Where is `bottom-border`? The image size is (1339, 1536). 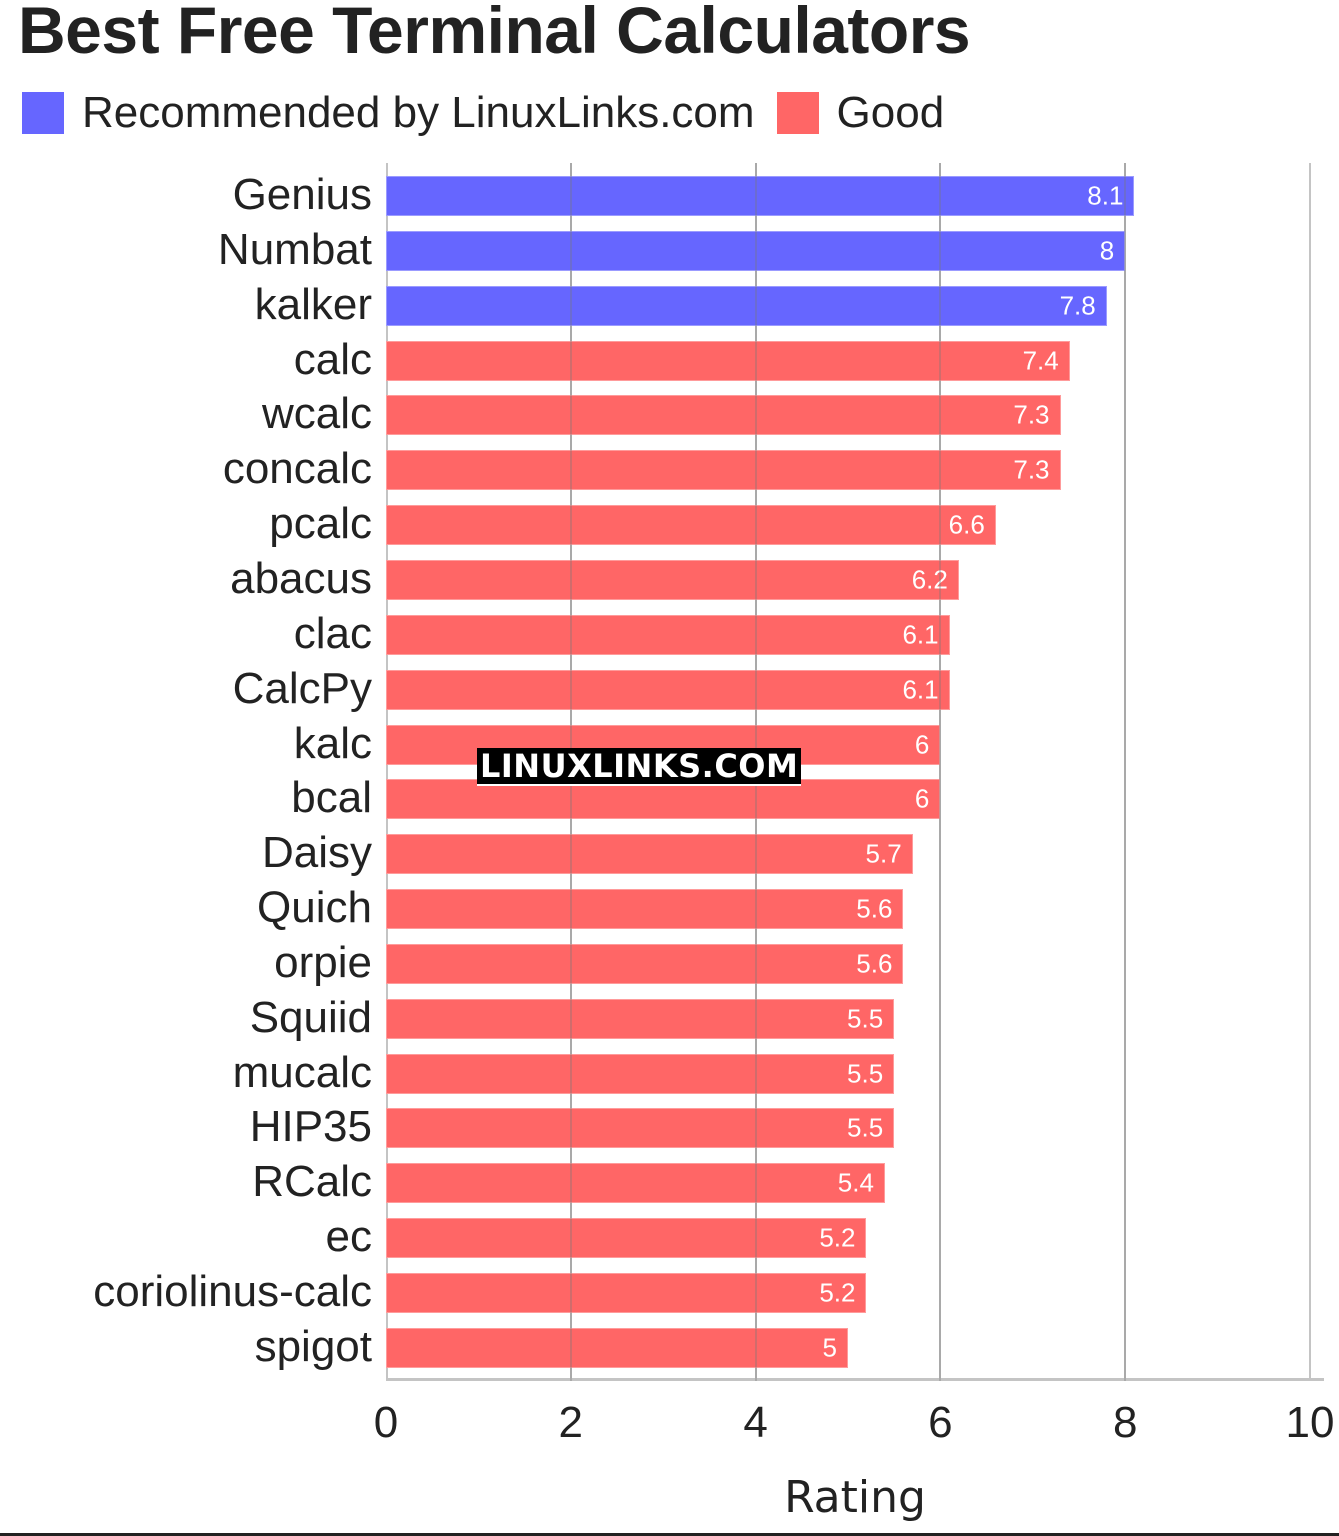
bottom-border is located at coordinates (669, 1534).